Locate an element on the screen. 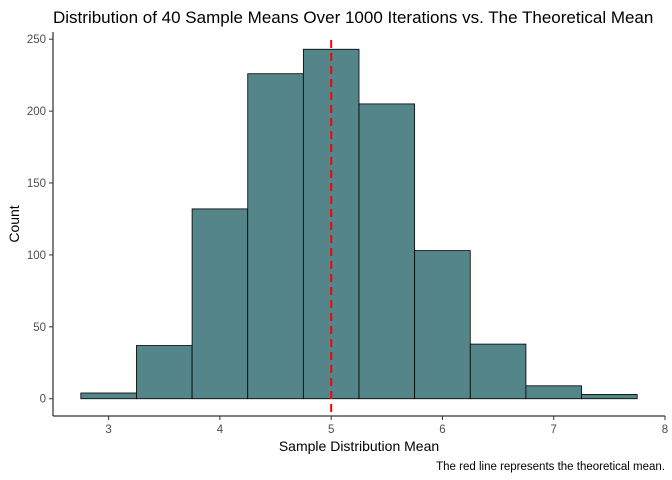 This screenshot has width=672, height=480. y-tick-label-100: 100 is located at coordinates (36, 256).